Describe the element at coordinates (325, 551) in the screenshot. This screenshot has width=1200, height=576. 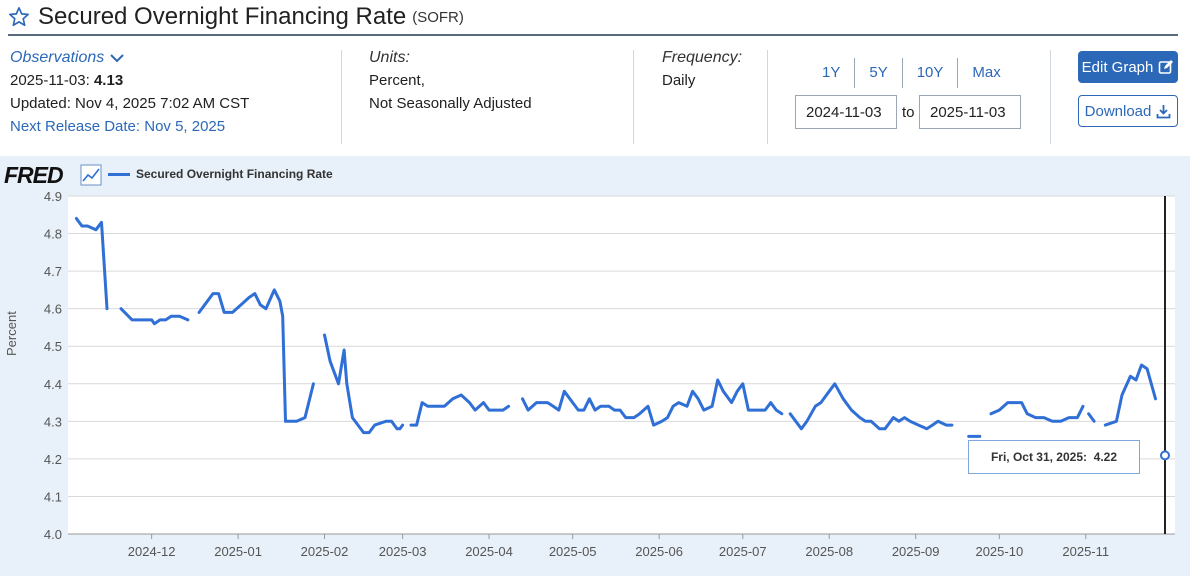
I see `x-tick-label: 2025-02` at that location.